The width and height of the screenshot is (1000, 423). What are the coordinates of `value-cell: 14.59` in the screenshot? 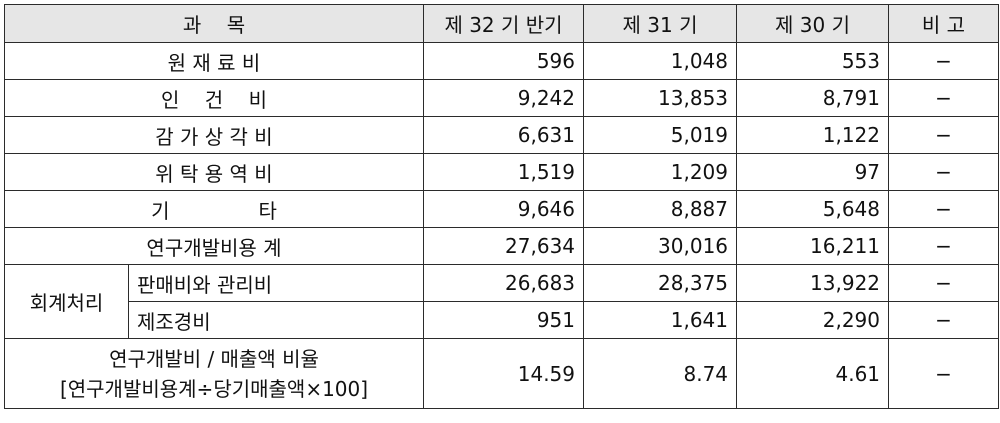 It's located at (504, 373).